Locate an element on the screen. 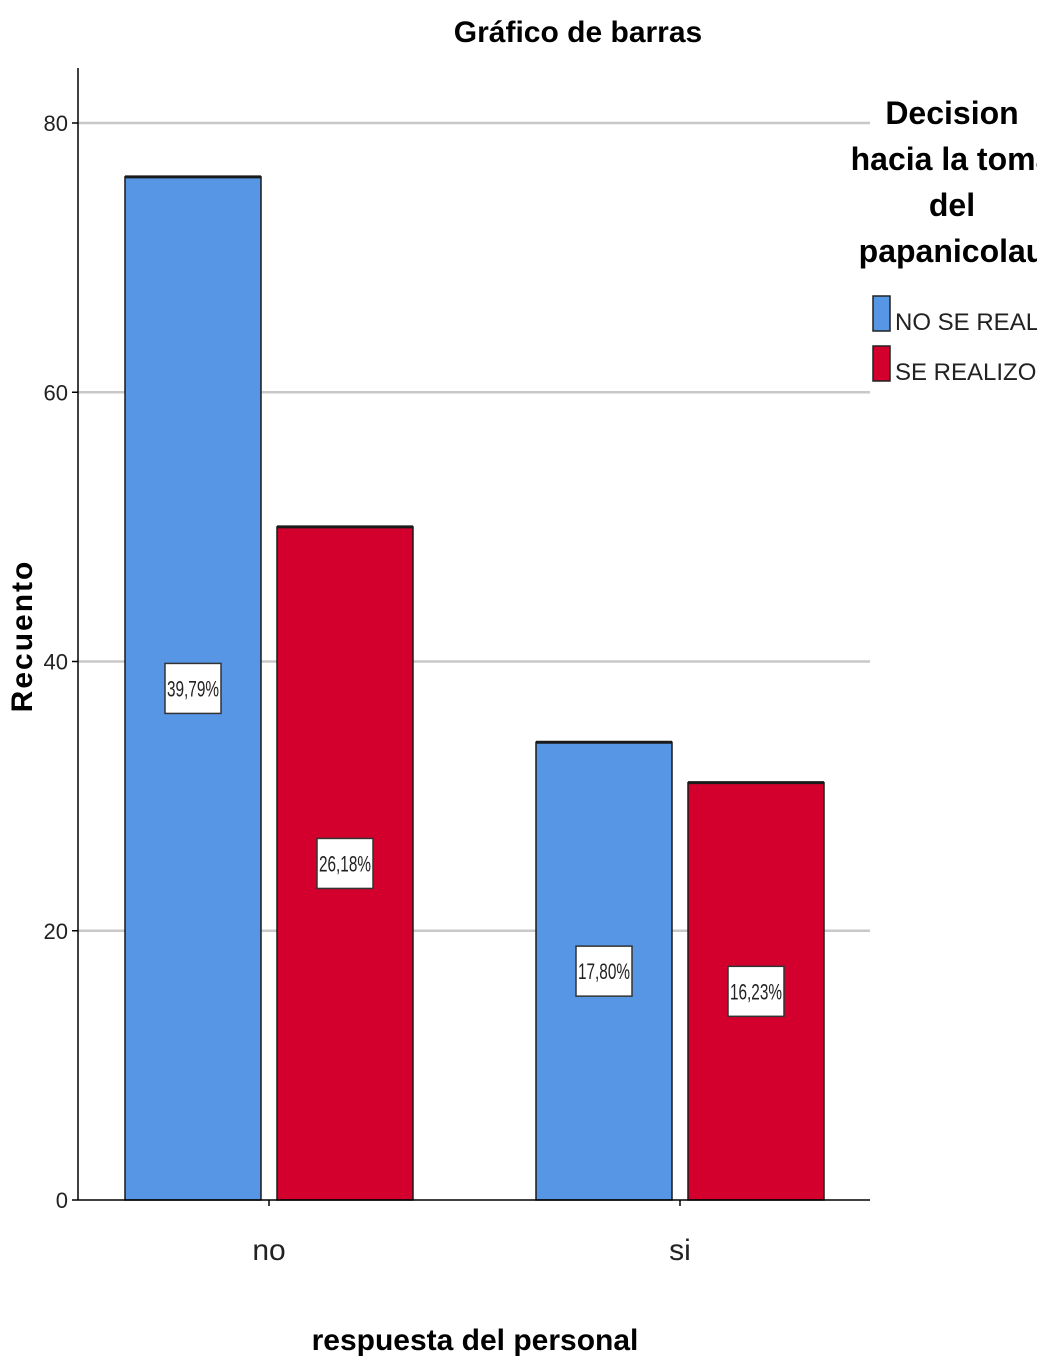  data-label-no-0: 39,79% is located at coordinates (193, 688).